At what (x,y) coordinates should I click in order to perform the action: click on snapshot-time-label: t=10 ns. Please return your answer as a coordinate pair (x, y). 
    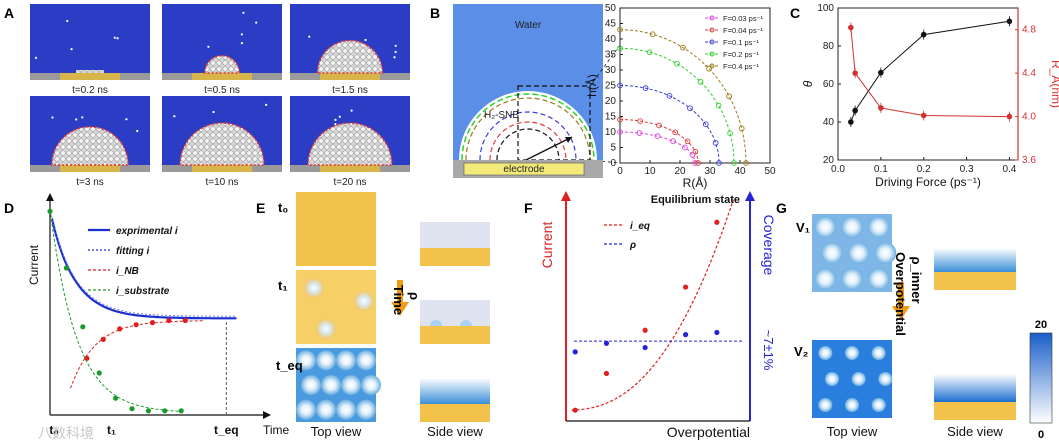
    Looking at the image, I should click on (221, 182).